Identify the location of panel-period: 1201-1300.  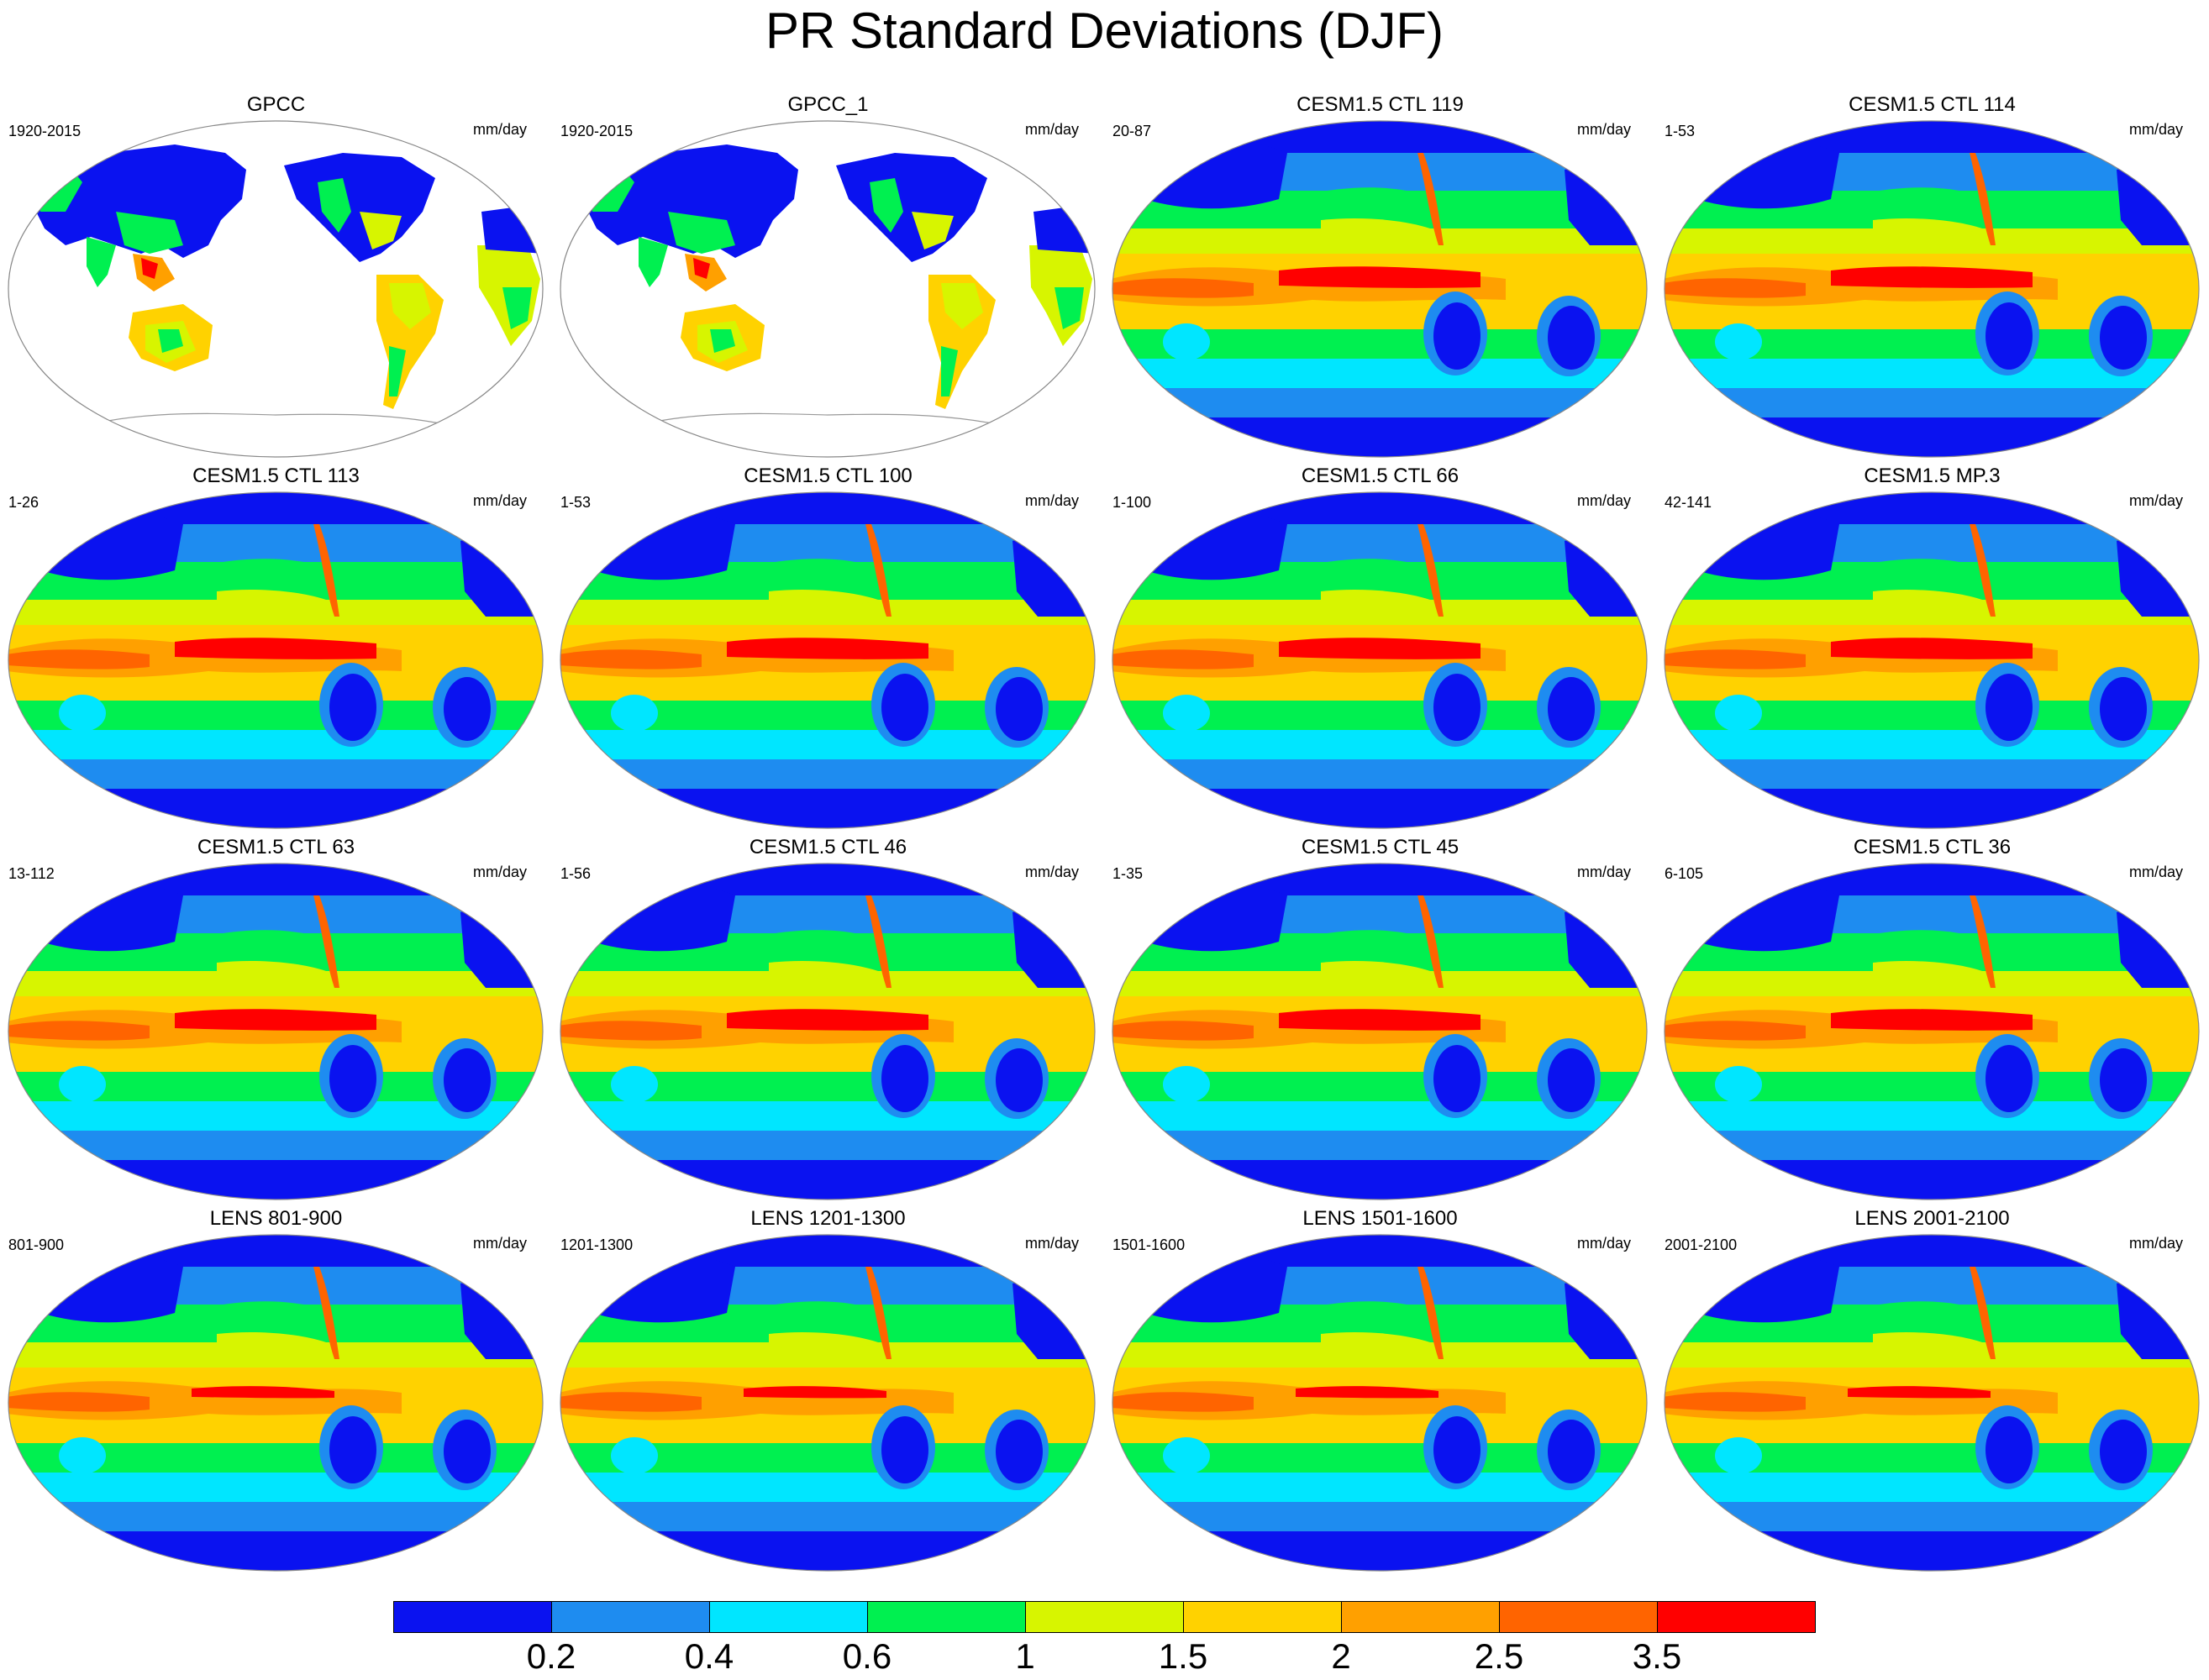
(597, 1244).